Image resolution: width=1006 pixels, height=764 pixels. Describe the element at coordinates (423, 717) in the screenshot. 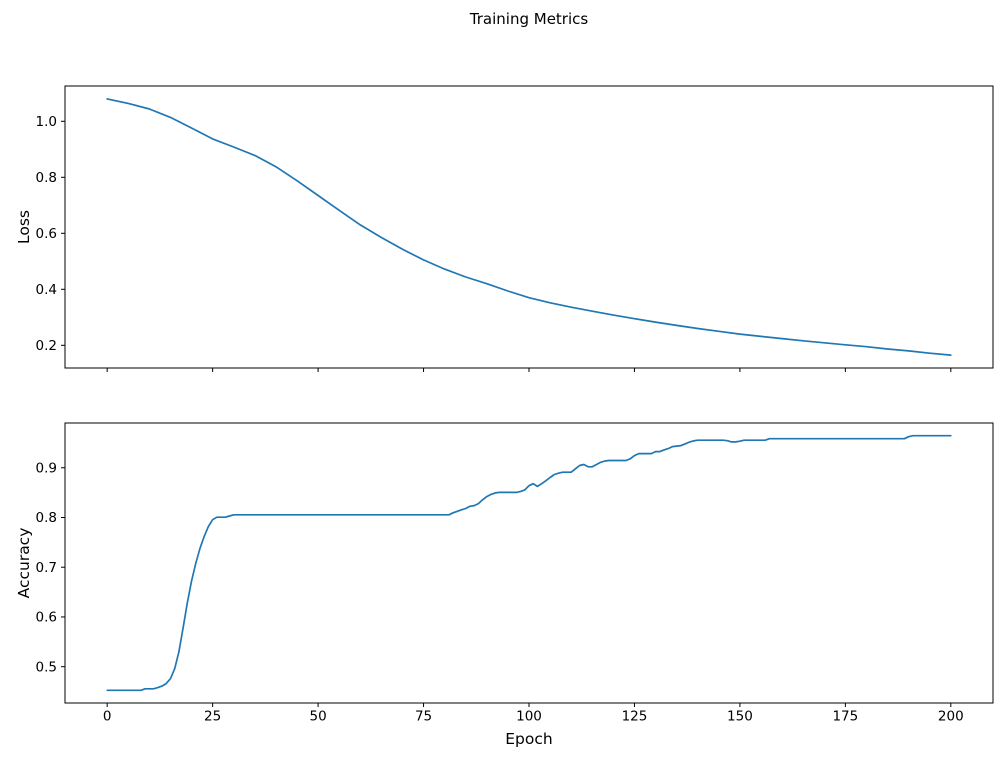

I see `accuracy-x-tick-label-3: 75` at that location.